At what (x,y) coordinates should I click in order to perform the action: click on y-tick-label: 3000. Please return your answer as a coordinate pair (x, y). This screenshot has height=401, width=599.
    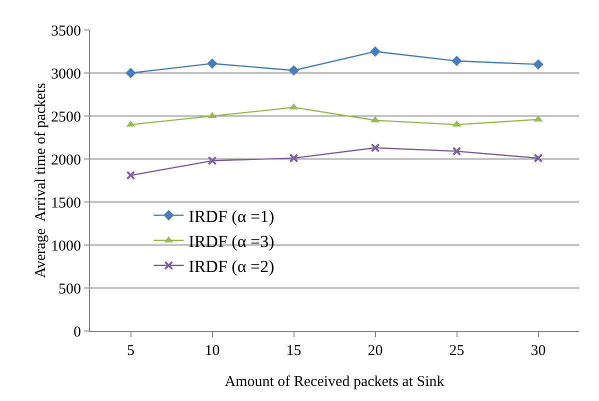
    Looking at the image, I should click on (66, 74).